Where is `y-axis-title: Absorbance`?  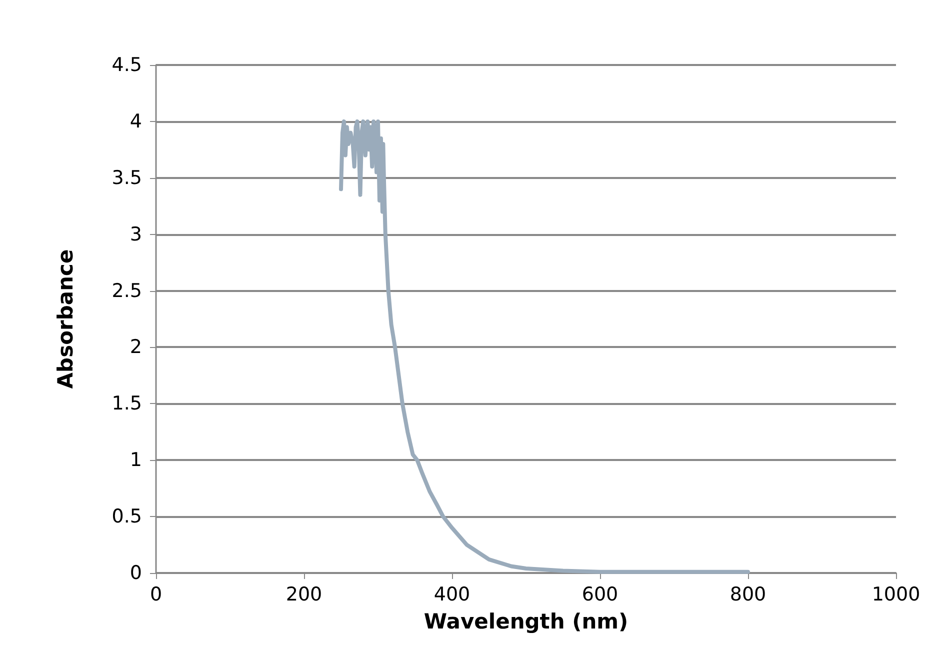
y-axis-title: Absorbance is located at coordinates (66, 319).